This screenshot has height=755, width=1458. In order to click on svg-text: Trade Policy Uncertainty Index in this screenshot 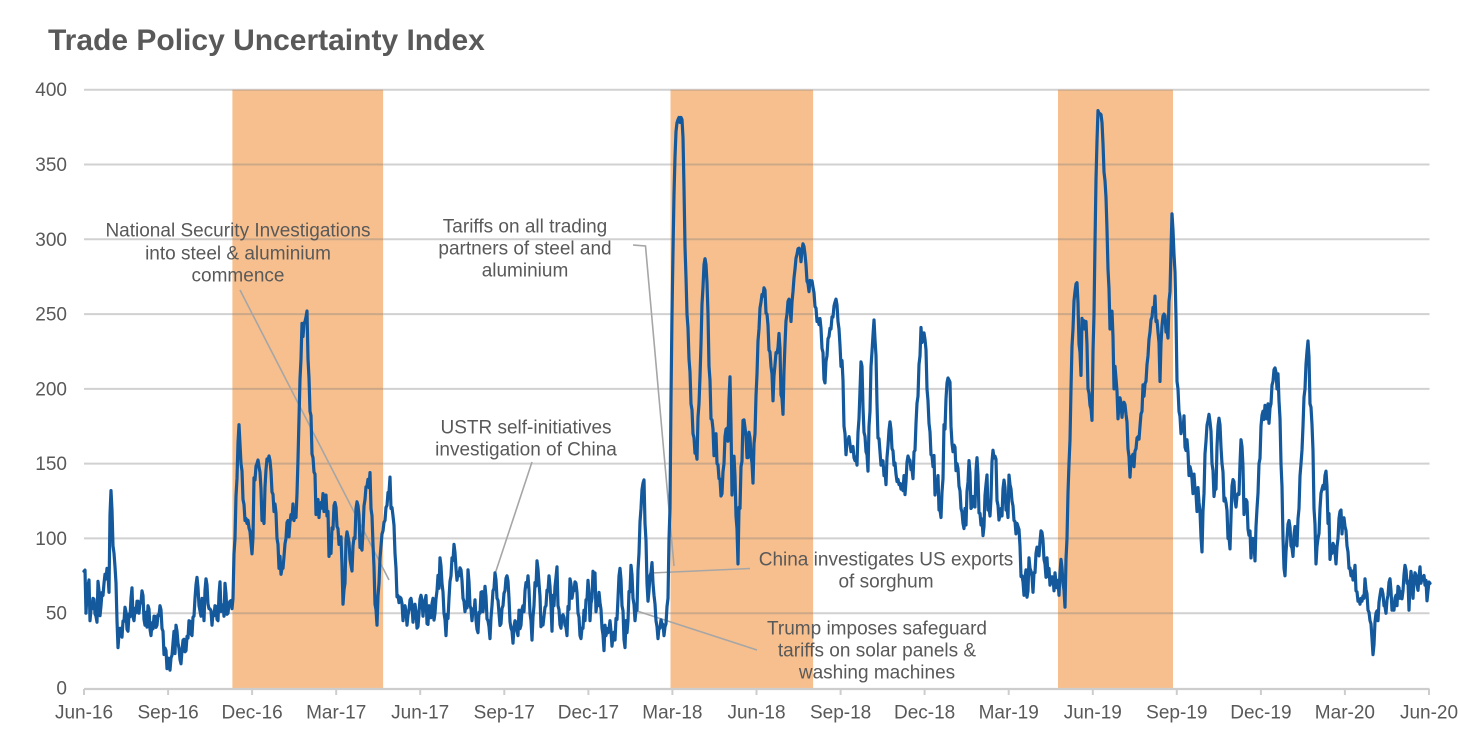, I will do `click(266, 40)`.